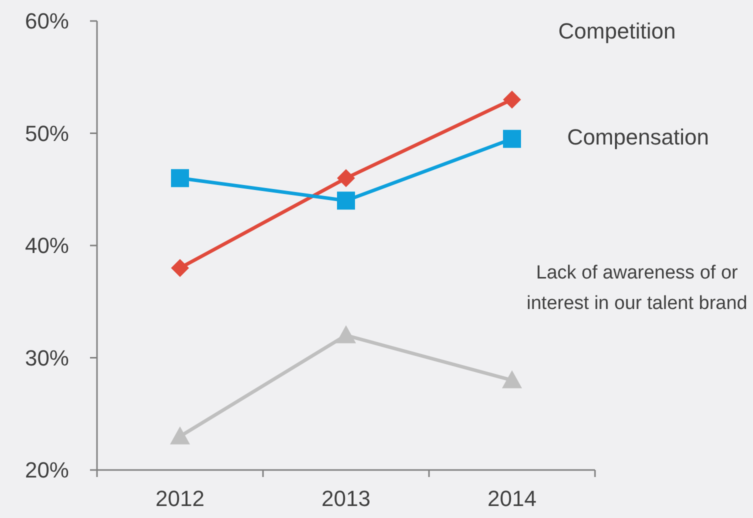  Describe the element at coordinates (512, 498) in the screenshot. I see `x-tick-label: 2014` at that location.